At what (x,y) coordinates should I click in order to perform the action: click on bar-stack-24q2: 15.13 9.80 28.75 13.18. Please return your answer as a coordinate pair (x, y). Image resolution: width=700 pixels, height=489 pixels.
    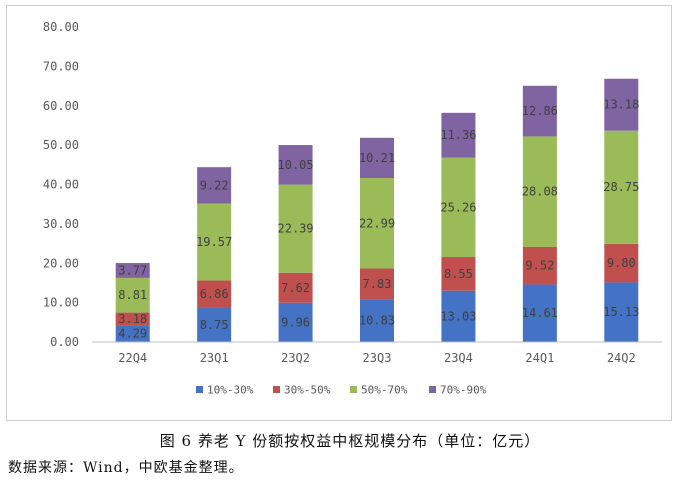
    Looking at the image, I should click on (621, 210).